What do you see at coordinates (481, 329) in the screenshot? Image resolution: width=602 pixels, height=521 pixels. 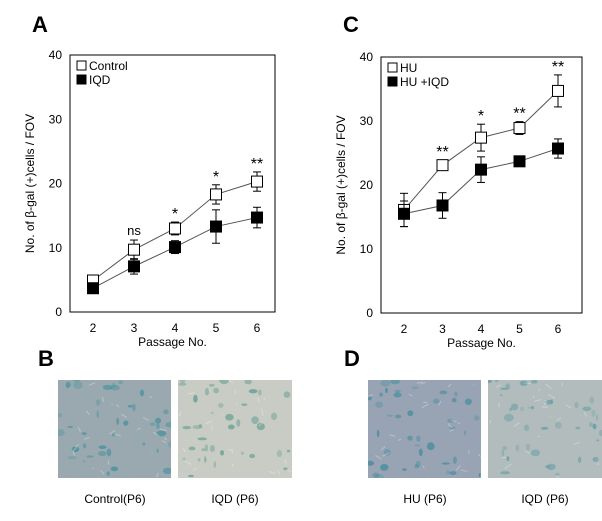 I see `x-tick-label: 4` at bounding box center [481, 329].